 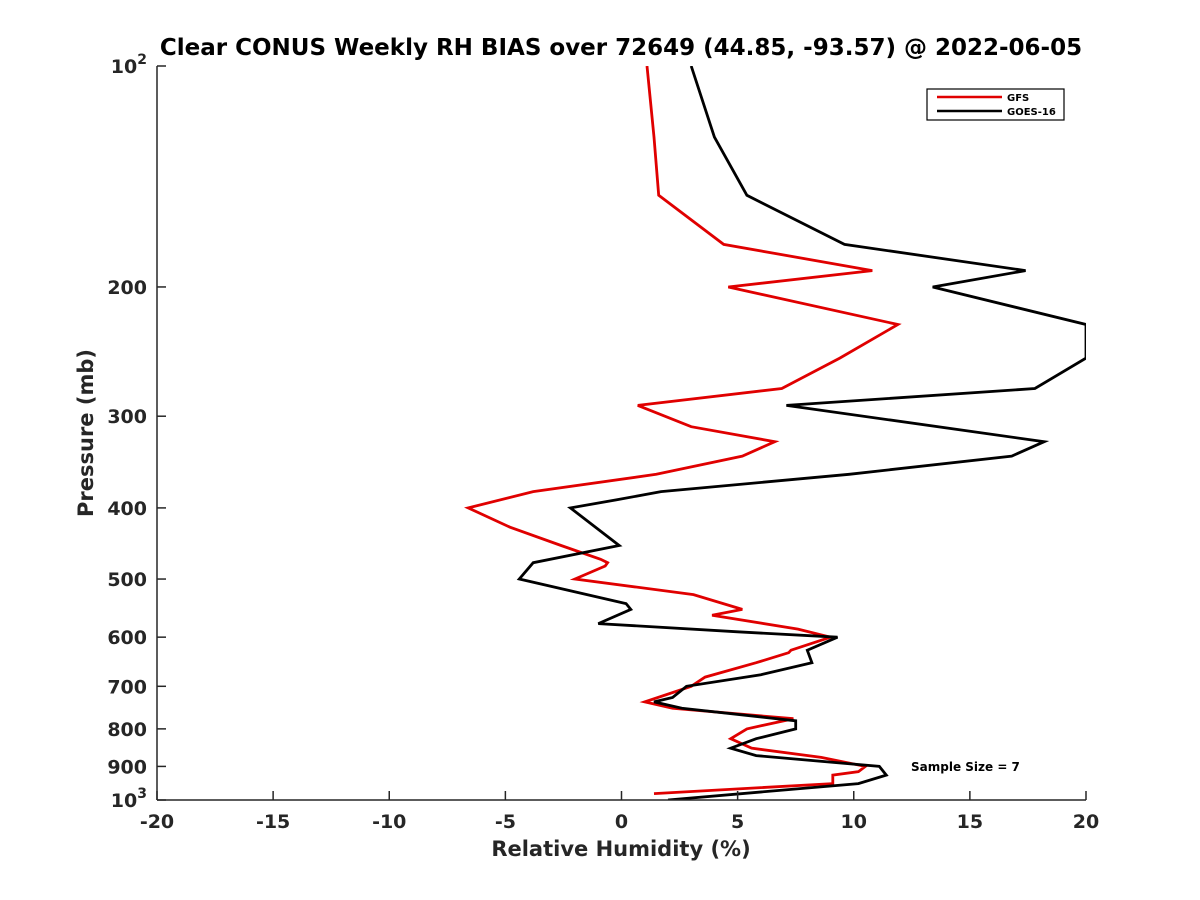 What do you see at coordinates (970, 822) in the screenshot?
I see `x-tick-label: 15` at bounding box center [970, 822].